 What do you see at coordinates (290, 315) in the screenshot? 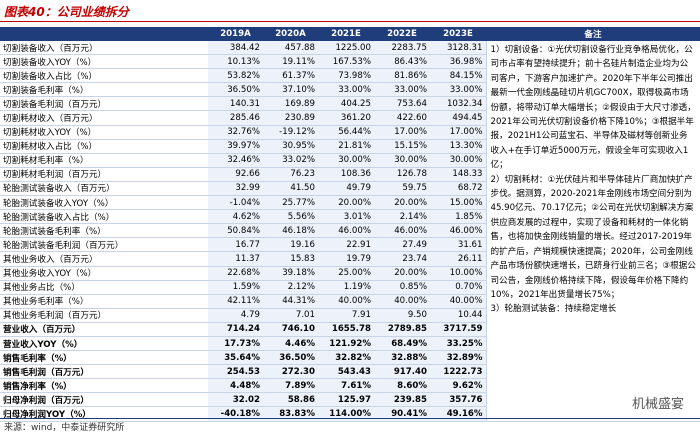
I see `cell: 7.01` at bounding box center [290, 315].